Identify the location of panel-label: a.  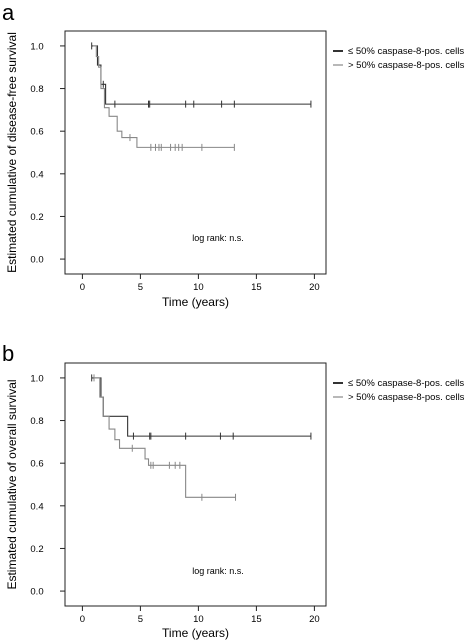
(8, 12).